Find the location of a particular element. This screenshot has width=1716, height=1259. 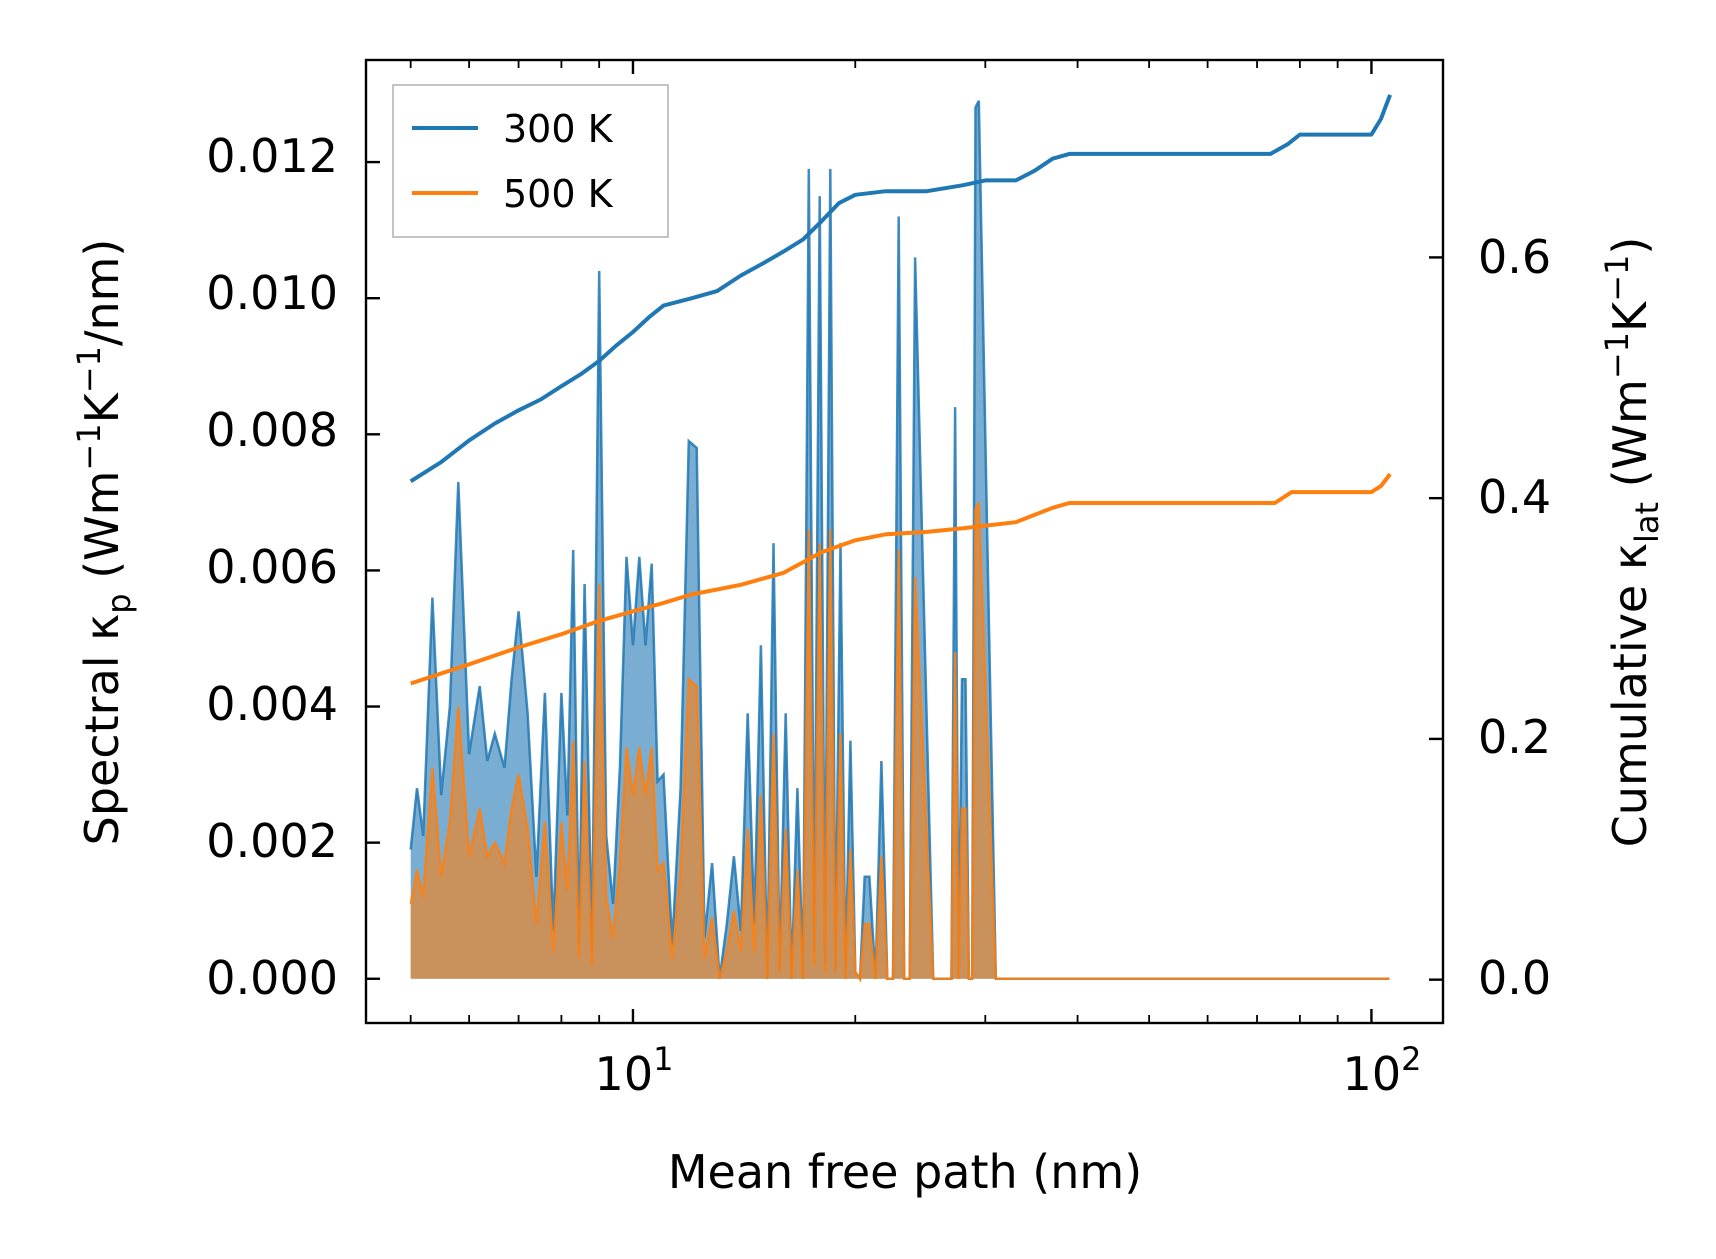

right-tick-label: 0.0 is located at coordinates (1514, 978).